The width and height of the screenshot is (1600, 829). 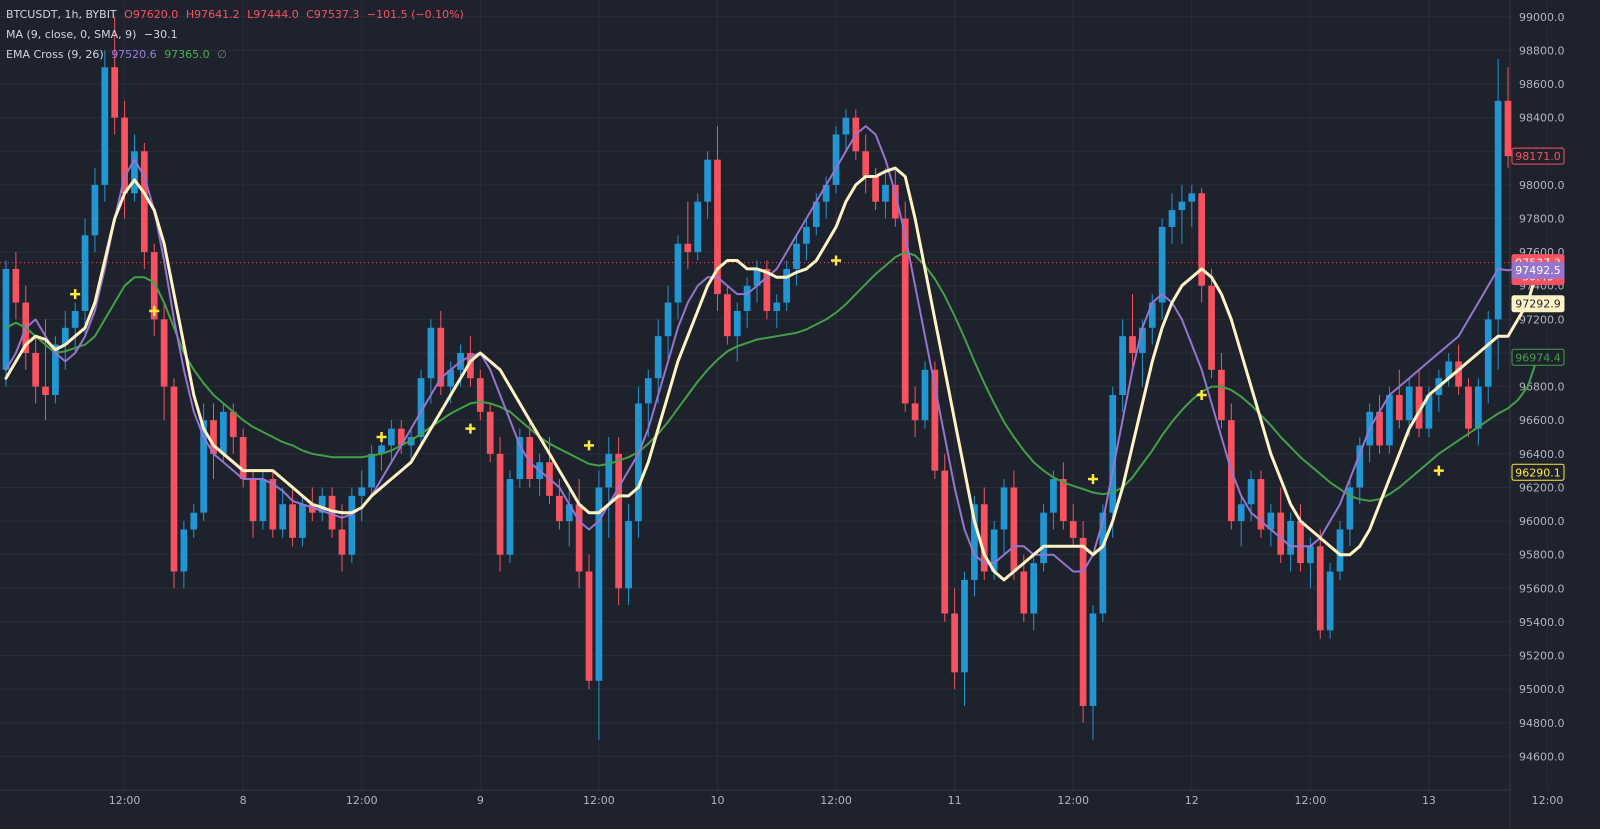 What do you see at coordinates (1542, 185) in the screenshot?
I see `y-axis-tick-label: 98000.0` at bounding box center [1542, 185].